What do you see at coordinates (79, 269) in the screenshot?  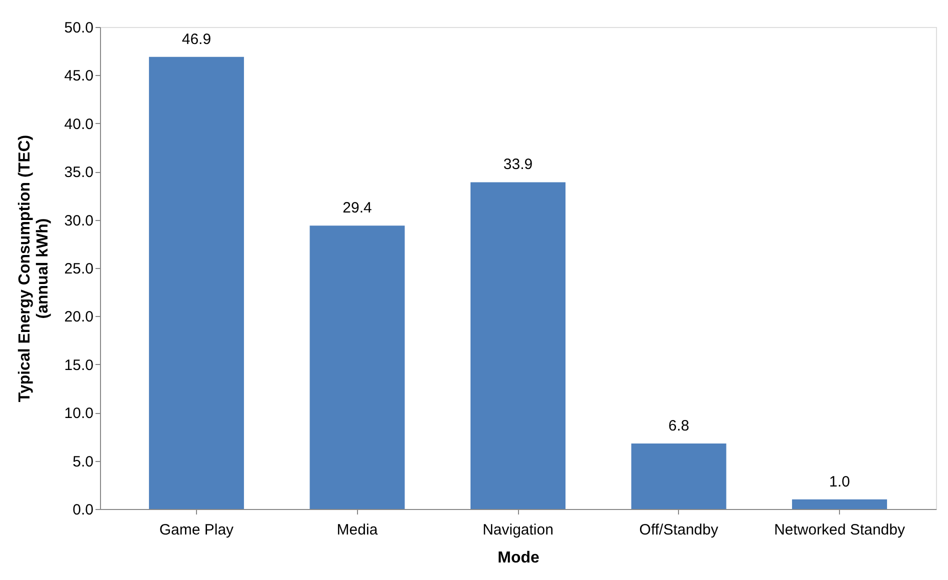 I see `y-tick-label: 25.0` at bounding box center [79, 269].